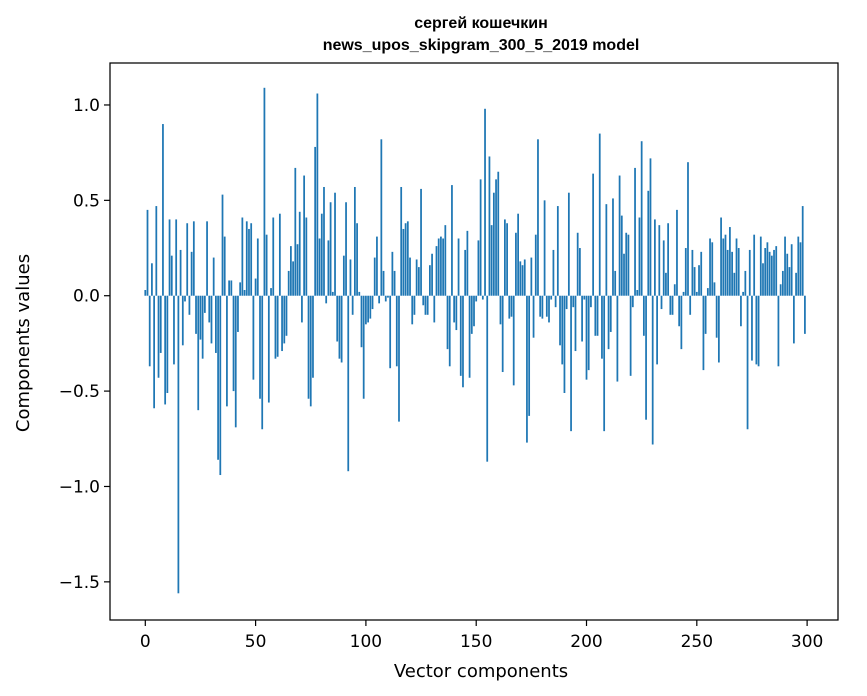 The width and height of the screenshot is (867, 696). Describe the element at coordinates (586, 642) in the screenshot. I see `x-tick-label: 200` at that location.